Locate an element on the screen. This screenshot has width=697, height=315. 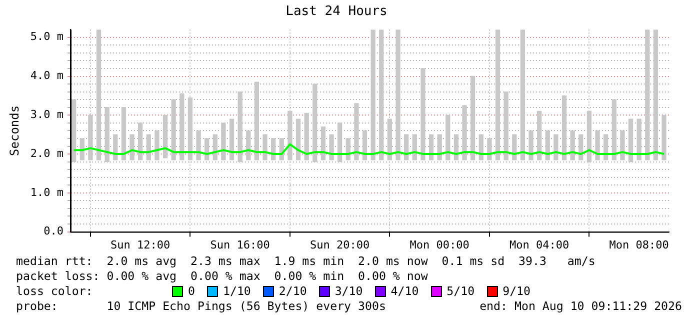
x-tick-label: Sun 20:00 is located at coordinates (340, 245).